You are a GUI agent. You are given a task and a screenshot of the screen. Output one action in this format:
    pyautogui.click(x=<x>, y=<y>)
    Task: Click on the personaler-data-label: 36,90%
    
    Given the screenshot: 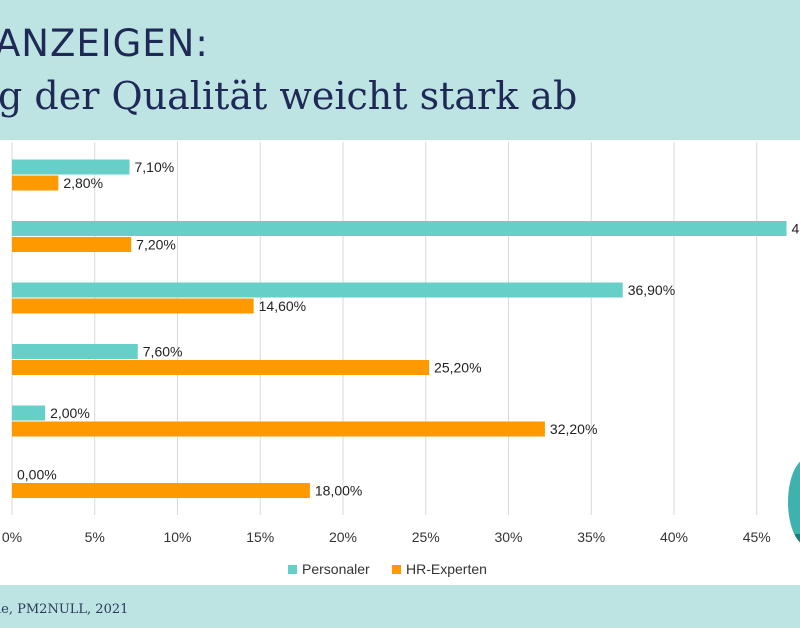 What is the action you would take?
    pyautogui.click(x=651, y=290)
    